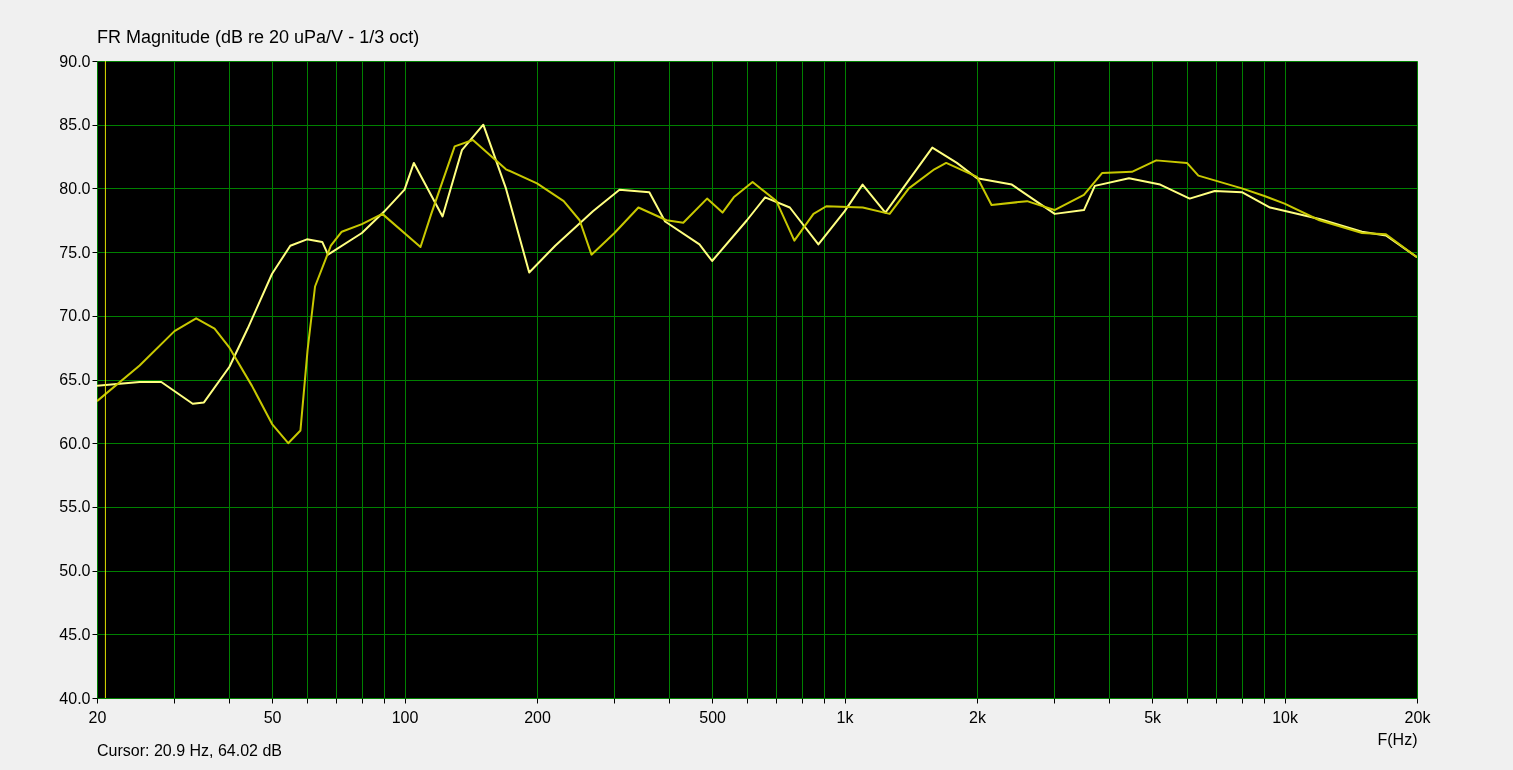 This screenshot has width=1513, height=770. What do you see at coordinates (75, 698) in the screenshot?
I see `y-tick-label: 40.0` at bounding box center [75, 698].